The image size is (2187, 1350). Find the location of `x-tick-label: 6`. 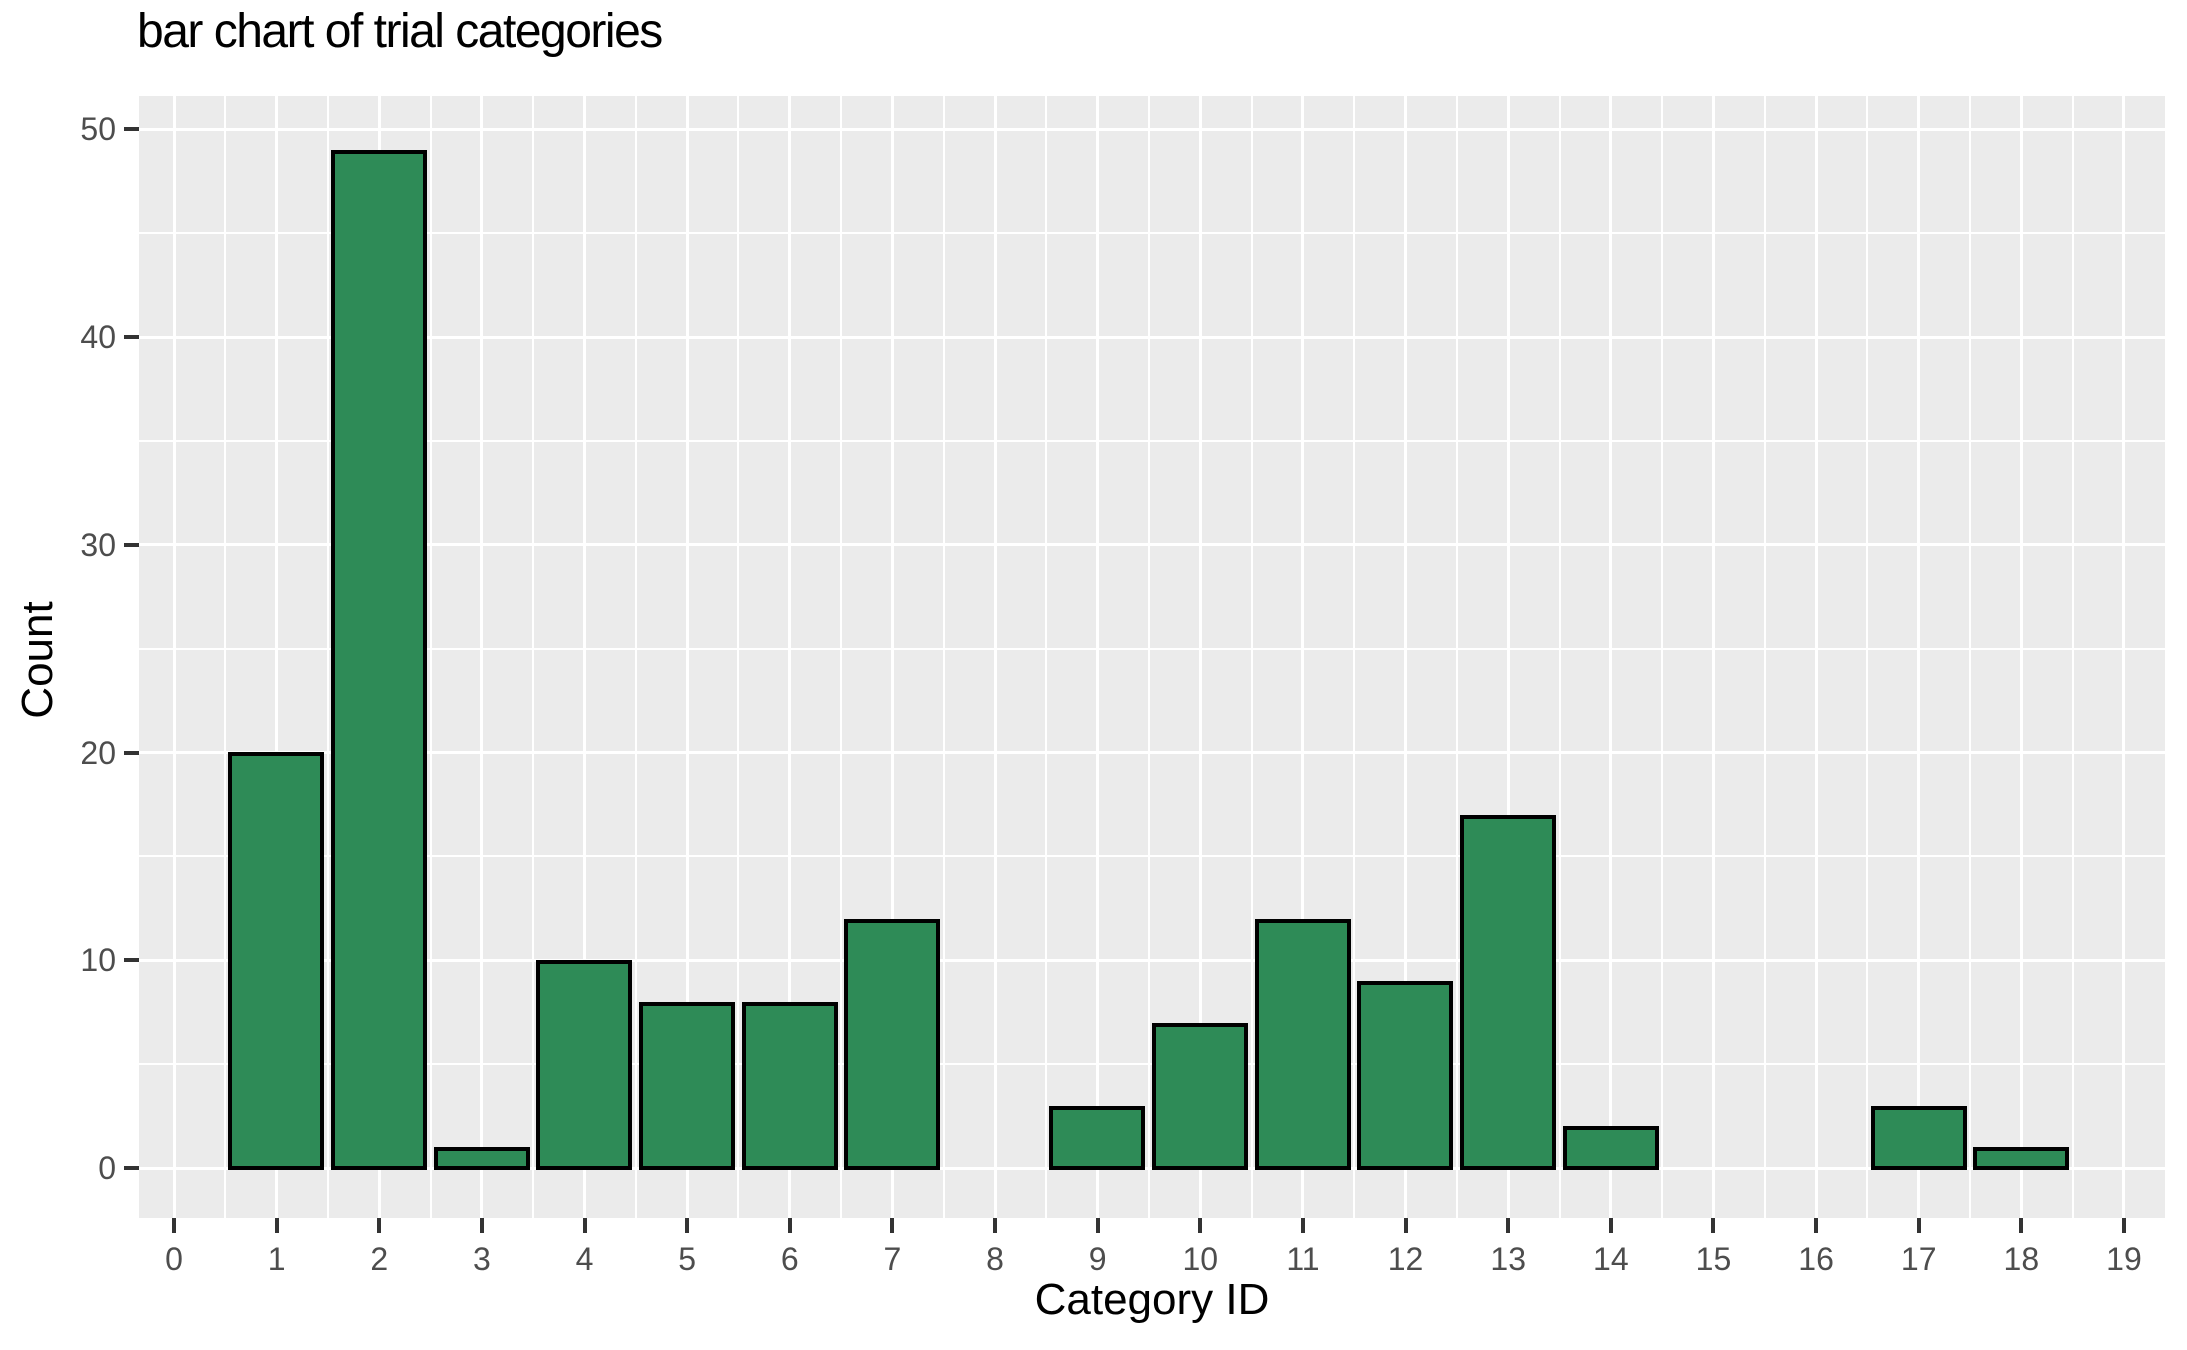

x-tick-label: 6 is located at coordinates (789, 1259).